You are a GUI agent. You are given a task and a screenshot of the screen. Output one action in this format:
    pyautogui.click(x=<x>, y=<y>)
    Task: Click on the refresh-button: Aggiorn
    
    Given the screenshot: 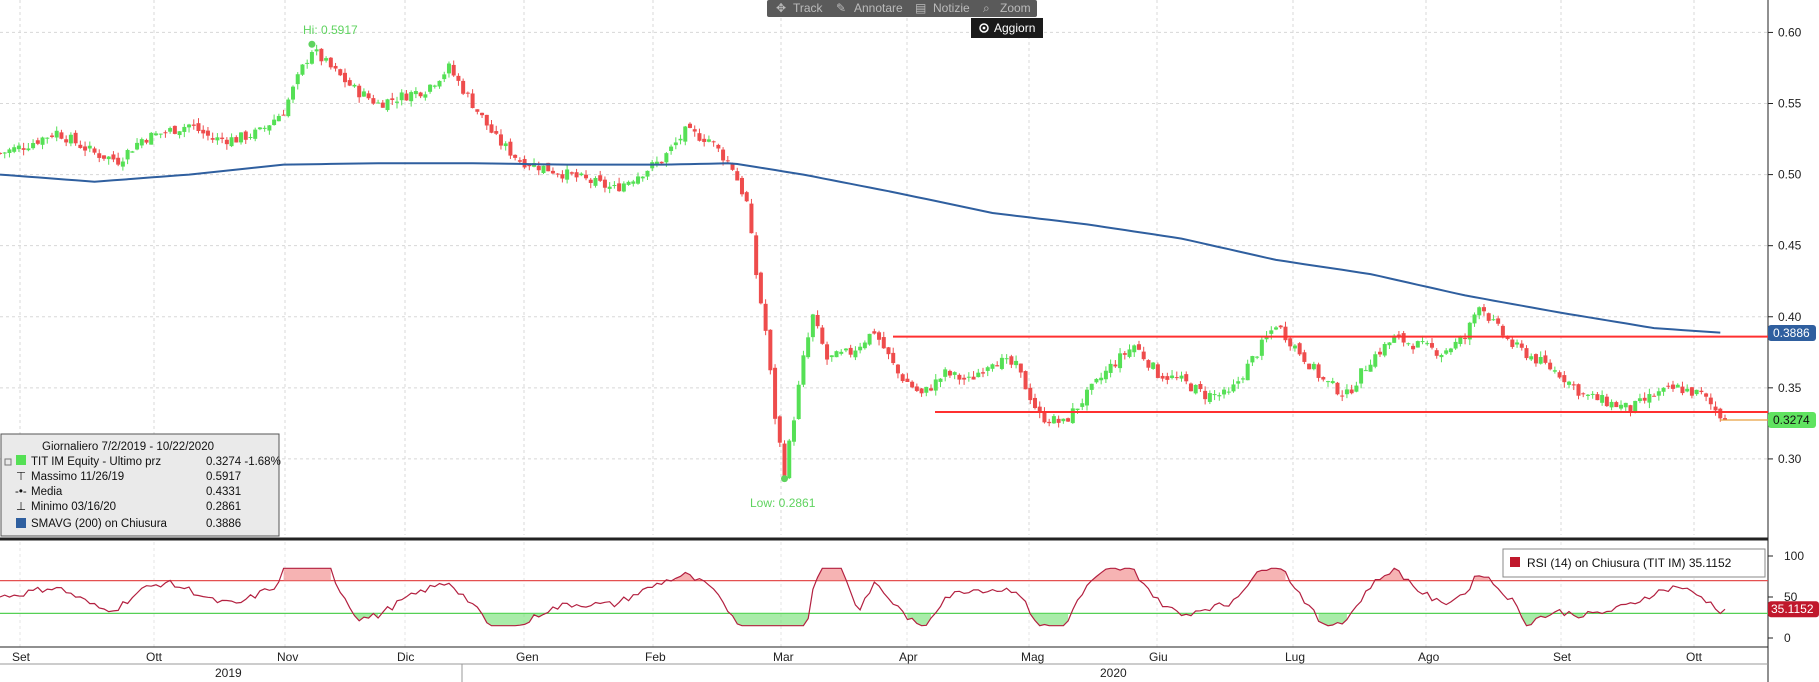 What is the action you would take?
    pyautogui.click(x=1007, y=28)
    